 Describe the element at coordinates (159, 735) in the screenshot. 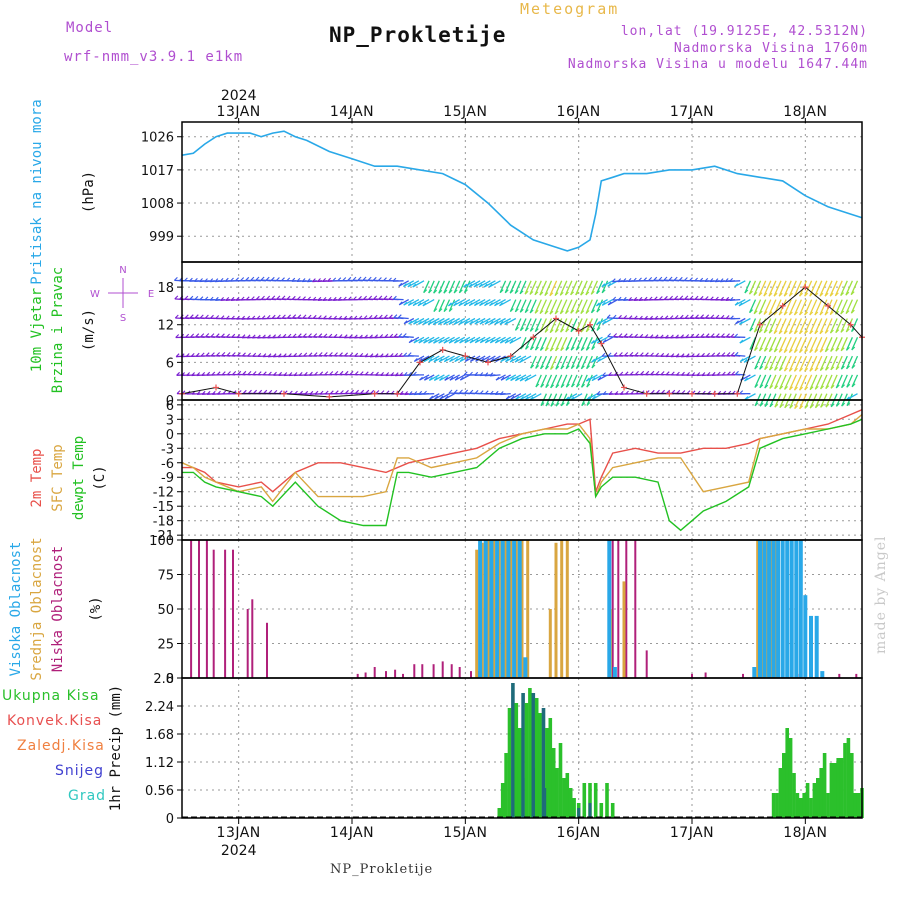

I see `y-tick-label: 1.68` at that location.